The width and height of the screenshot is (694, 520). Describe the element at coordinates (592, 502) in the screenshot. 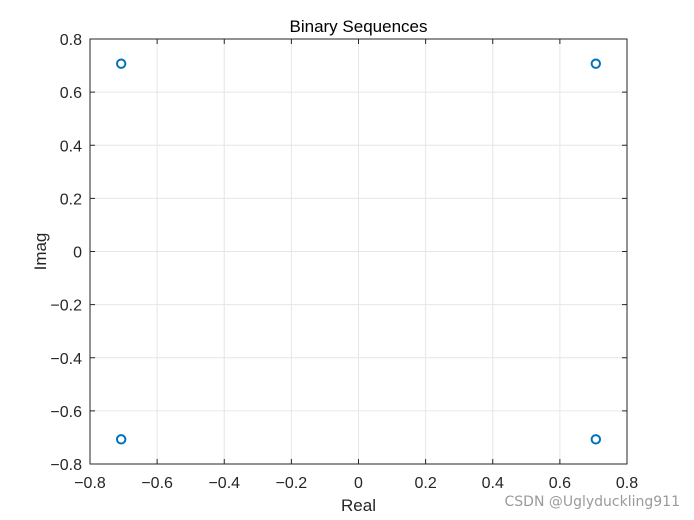

I see `watermark: CSDN @Uglyduckling911` at that location.